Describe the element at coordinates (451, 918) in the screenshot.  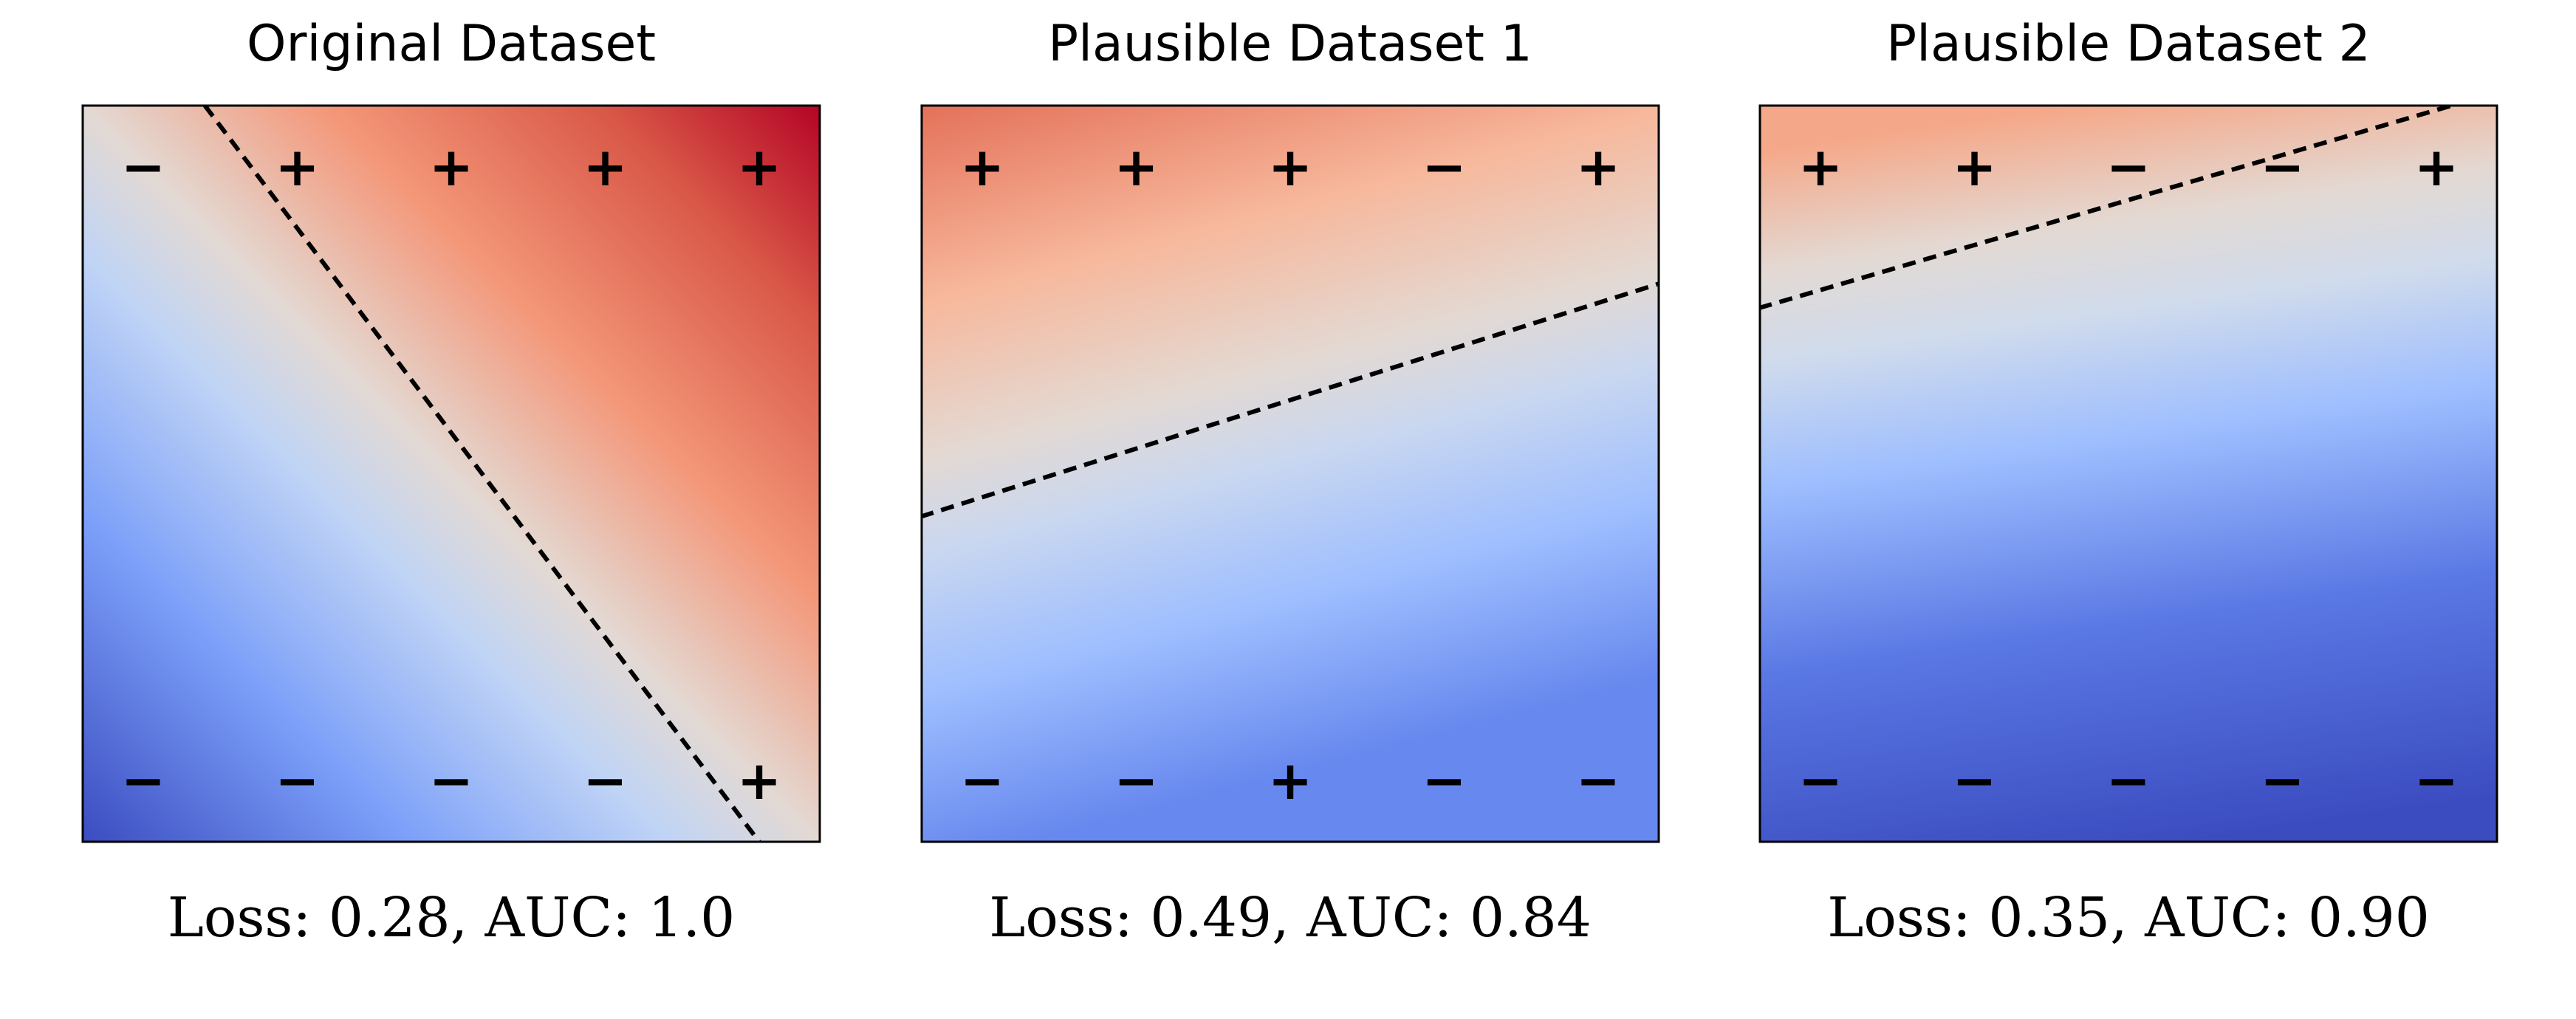
I see `metric-caption: Loss: 0.28, AUC: 1.0` at that location.